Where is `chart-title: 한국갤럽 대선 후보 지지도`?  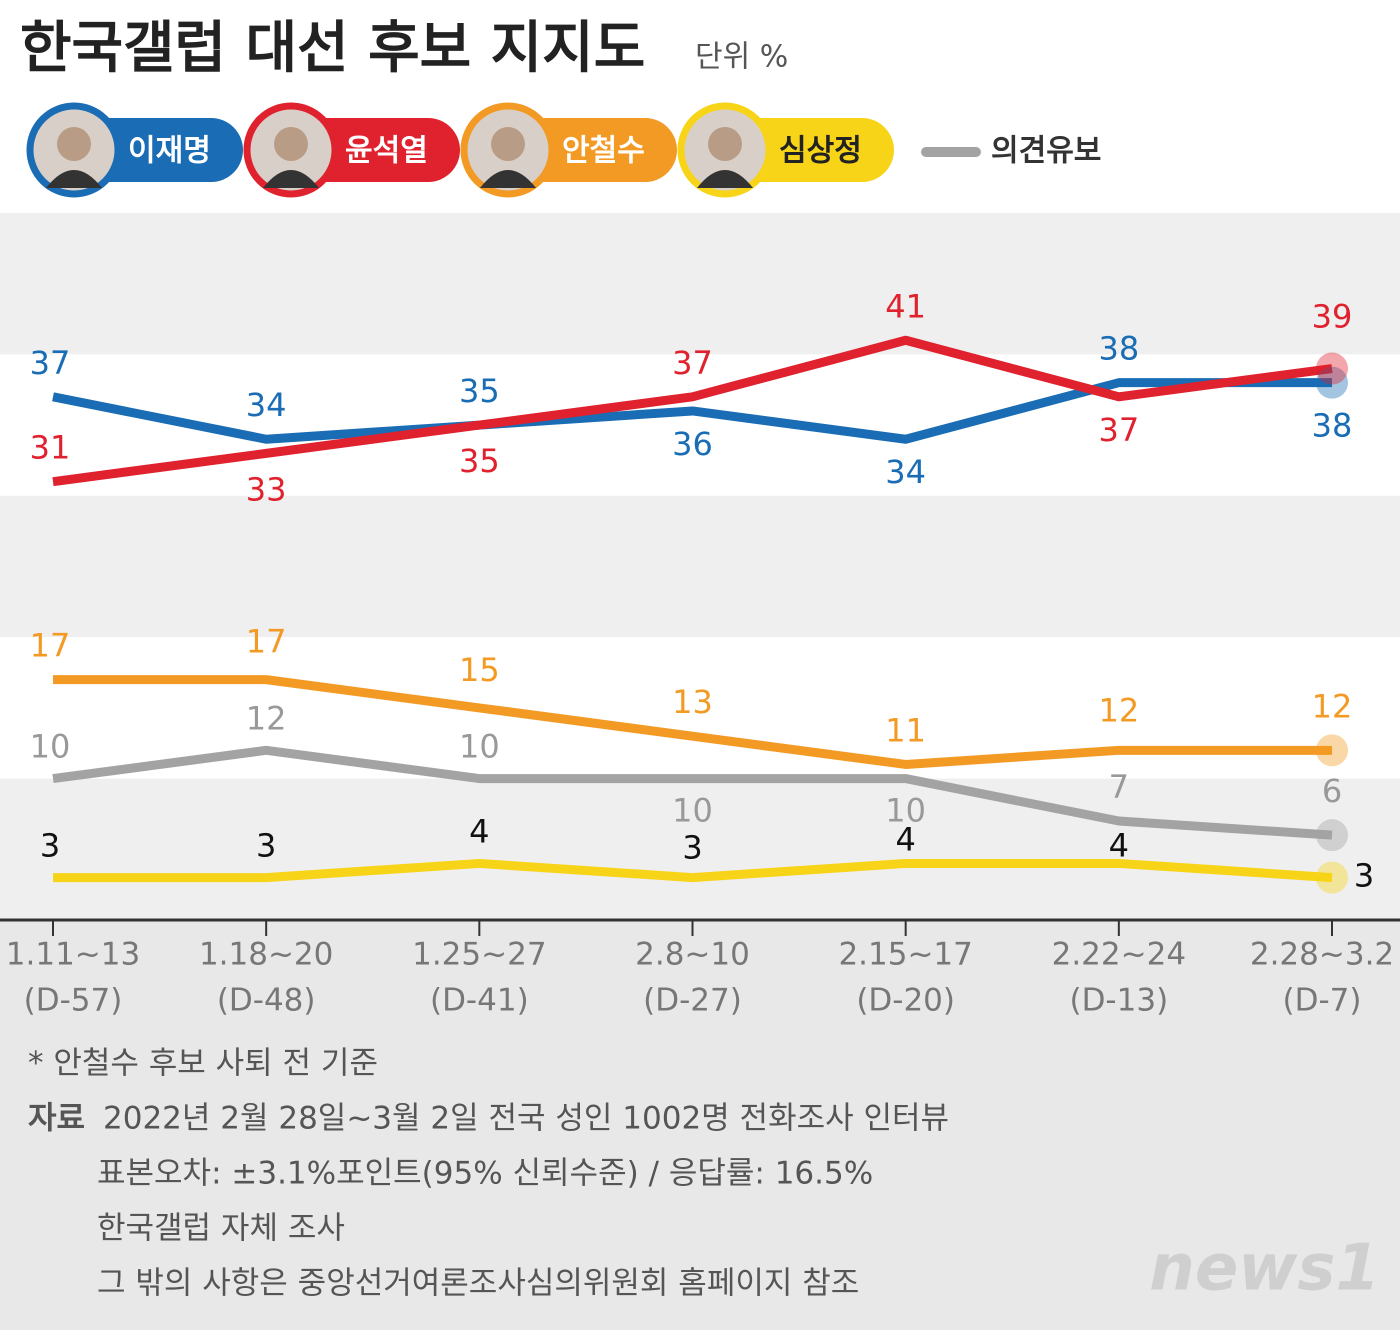
chart-title: 한국갤럽 대선 후보 지지도 is located at coordinates (332, 48).